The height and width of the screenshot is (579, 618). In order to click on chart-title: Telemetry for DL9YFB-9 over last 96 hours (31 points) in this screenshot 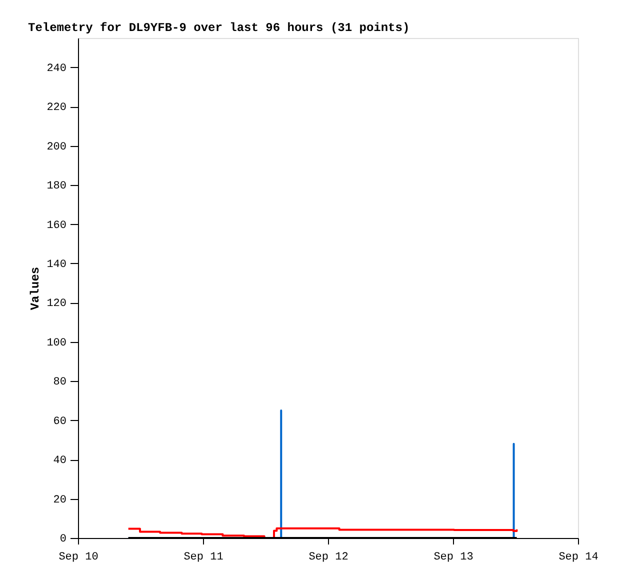, I will do `click(219, 28)`.